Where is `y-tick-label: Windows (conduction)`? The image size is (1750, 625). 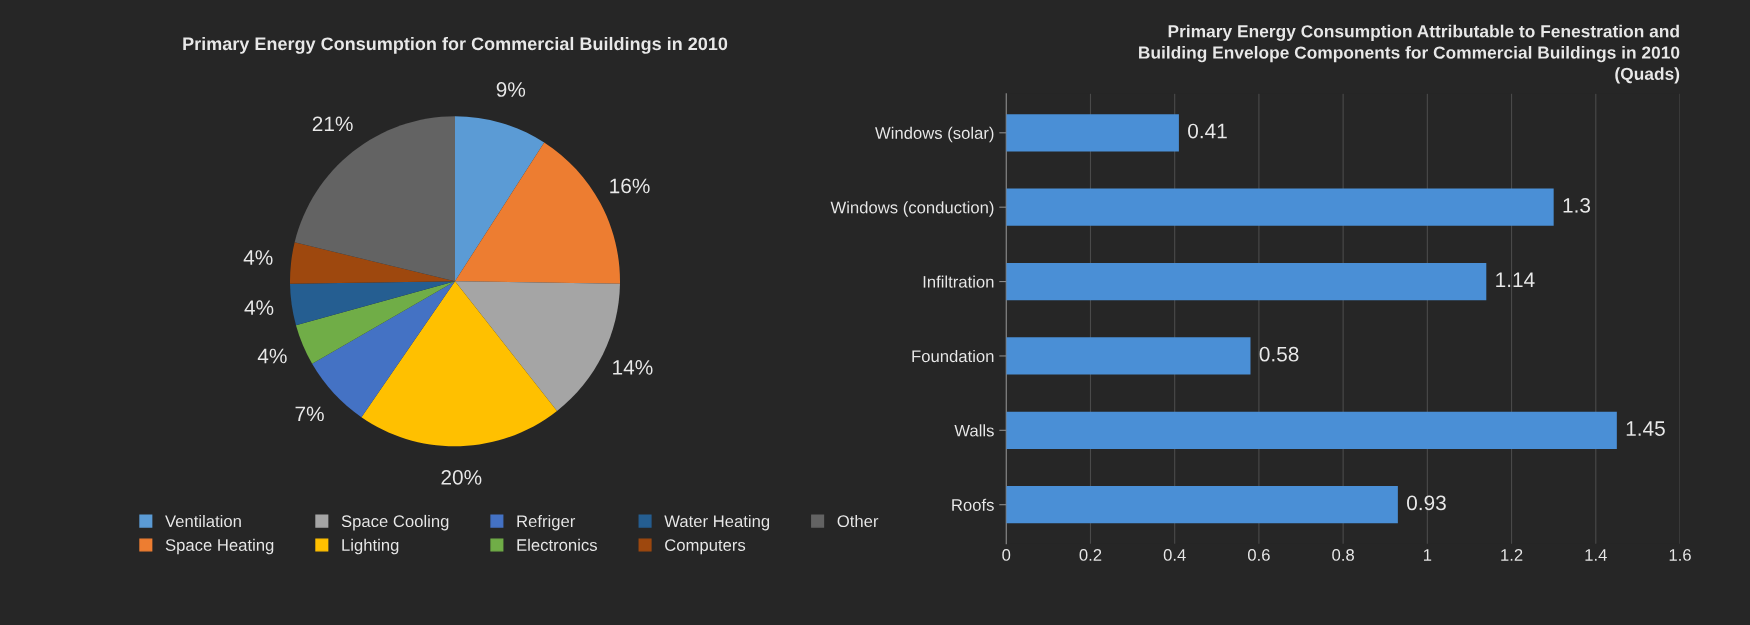 y-tick-label: Windows (conduction) is located at coordinates (912, 209).